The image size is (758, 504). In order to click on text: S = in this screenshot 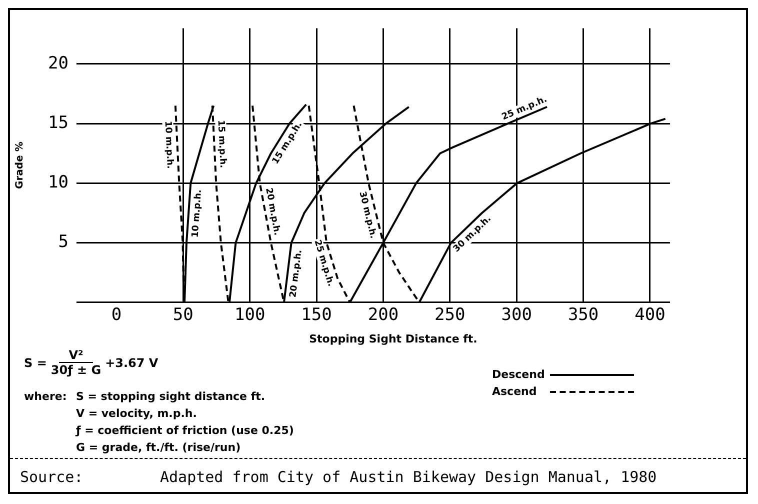, I will do `click(35, 363)`.